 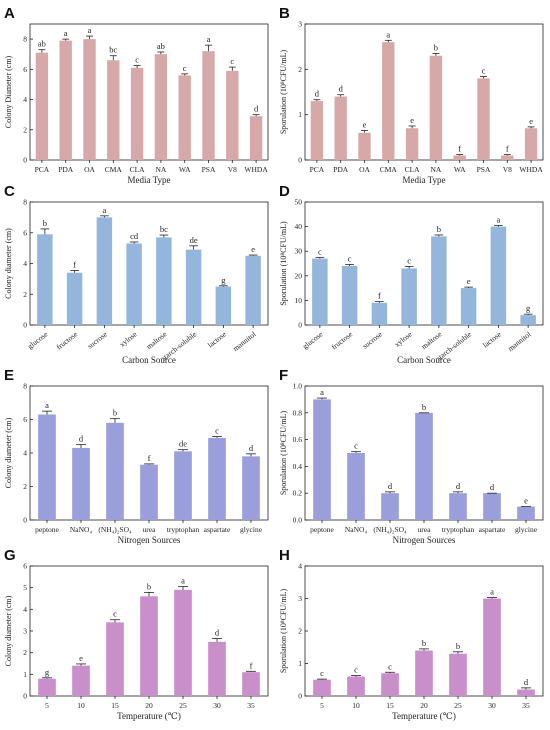 I want to click on panel-letter: E, so click(x=9, y=375).